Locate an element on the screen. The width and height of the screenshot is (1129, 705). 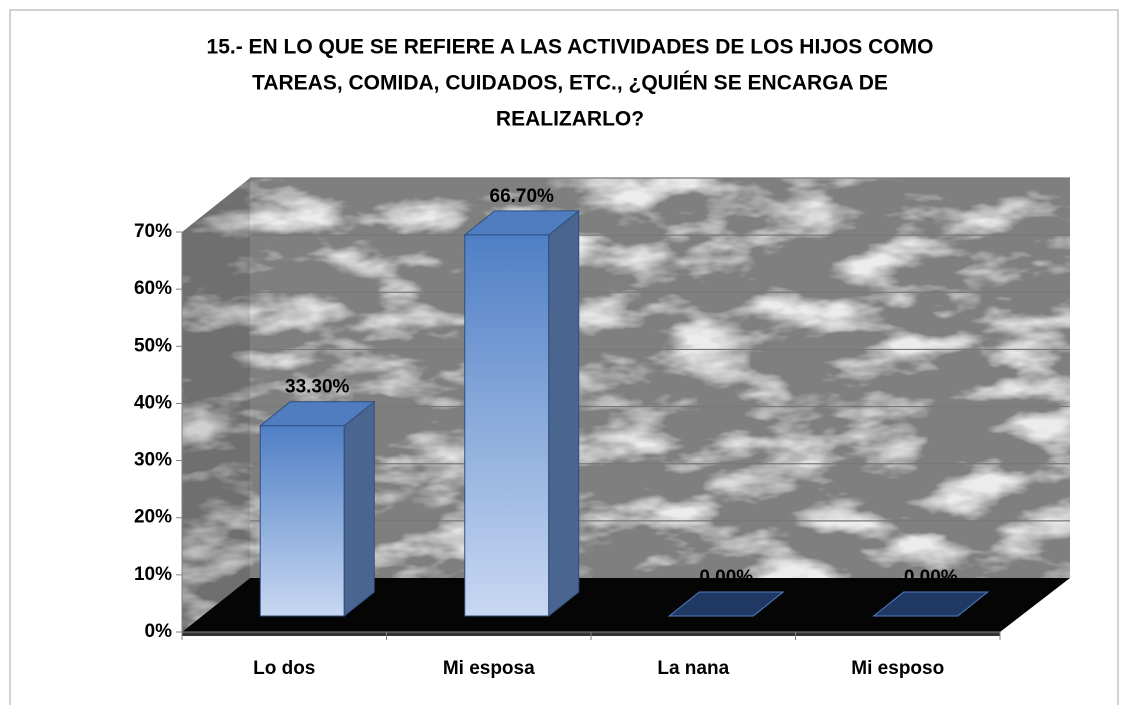
y-tick-label: 50% is located at coordinates (153, 345).